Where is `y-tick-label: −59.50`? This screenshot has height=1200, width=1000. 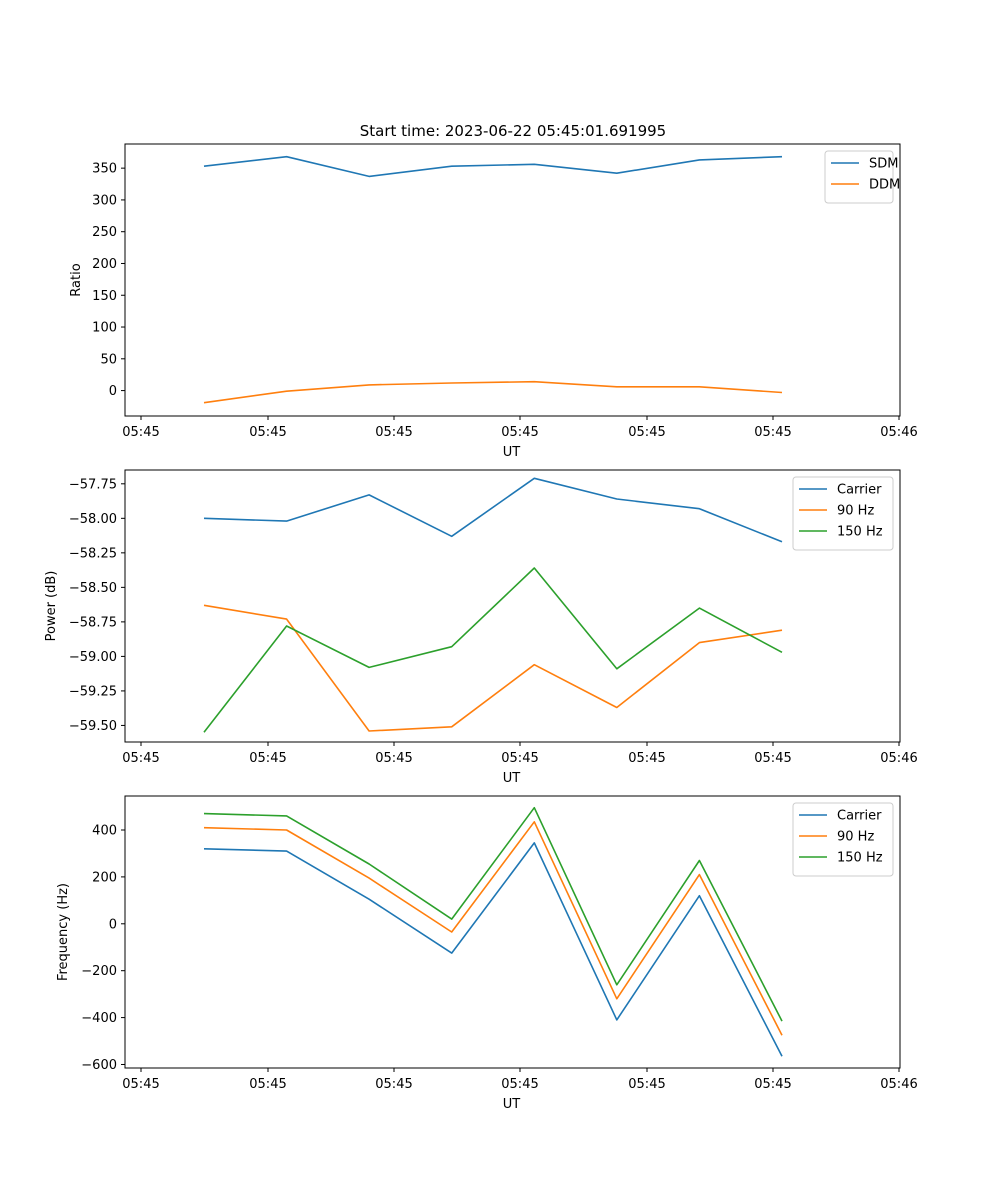 y-tick-label: −59.50 is located at coordinates (93, 726).